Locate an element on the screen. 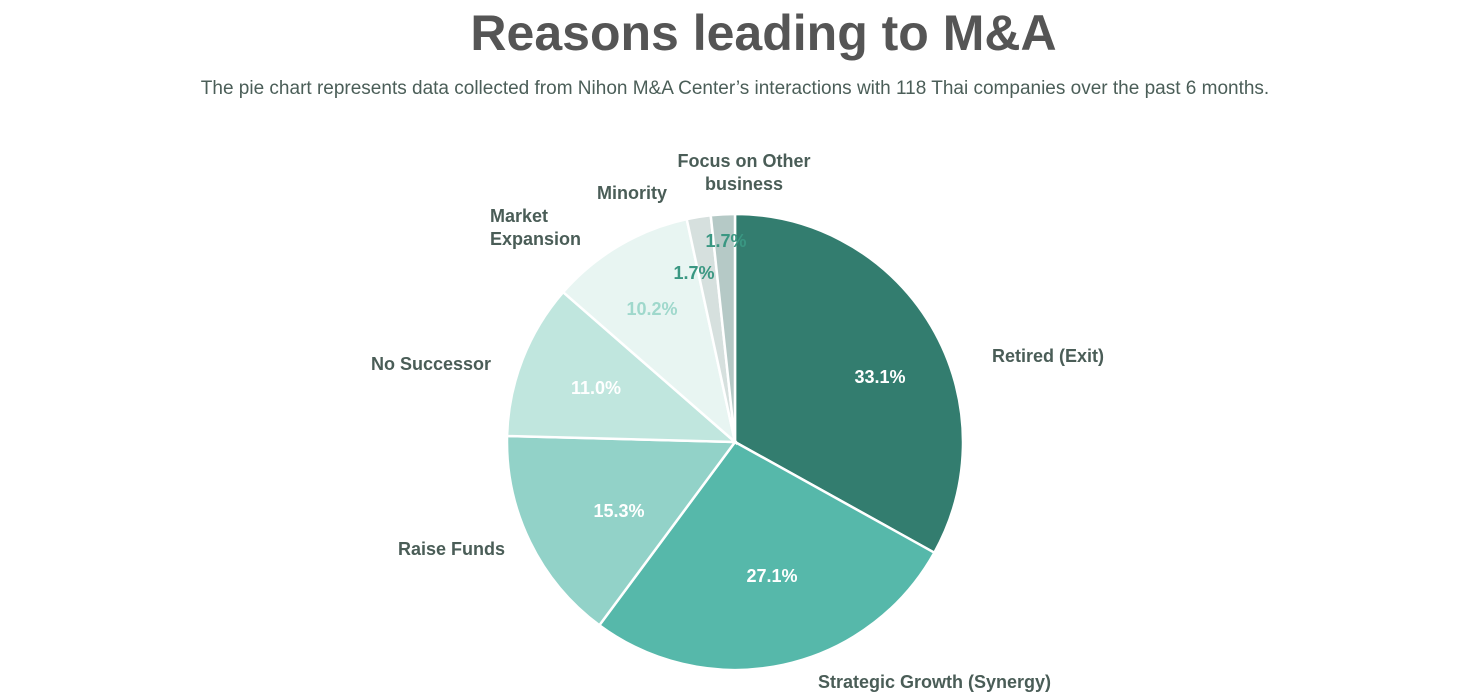 This screenshot has width=1477, height=693. slice-category-label: Focus on Other business is located at coordinates (743, 172).